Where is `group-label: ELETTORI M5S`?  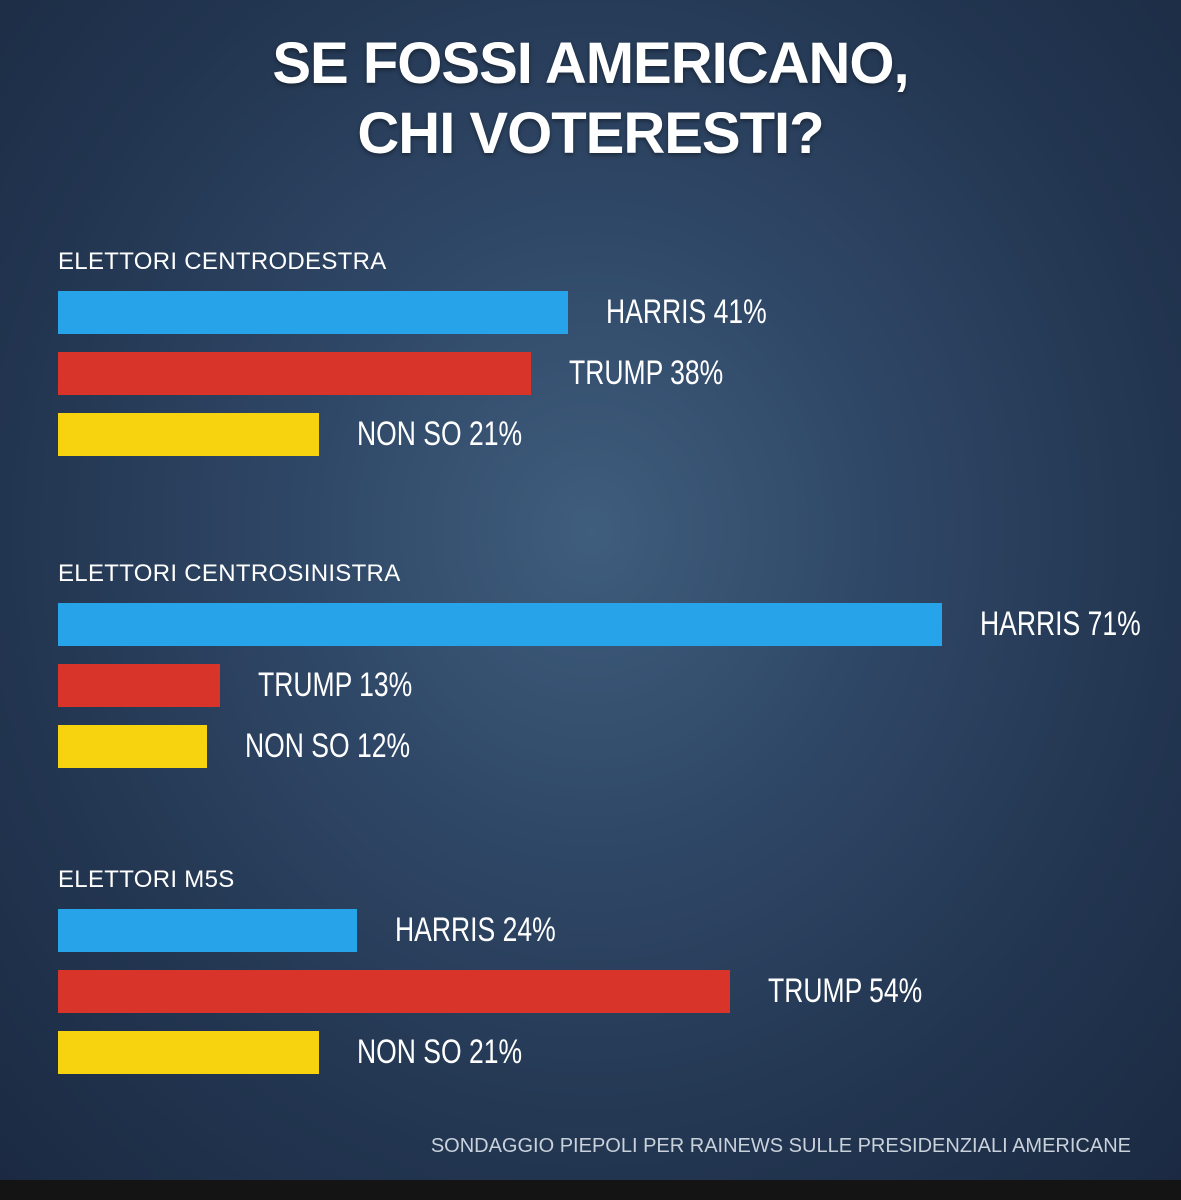
group-label: ELETTORI M5S is located at coordinates (146, 879).